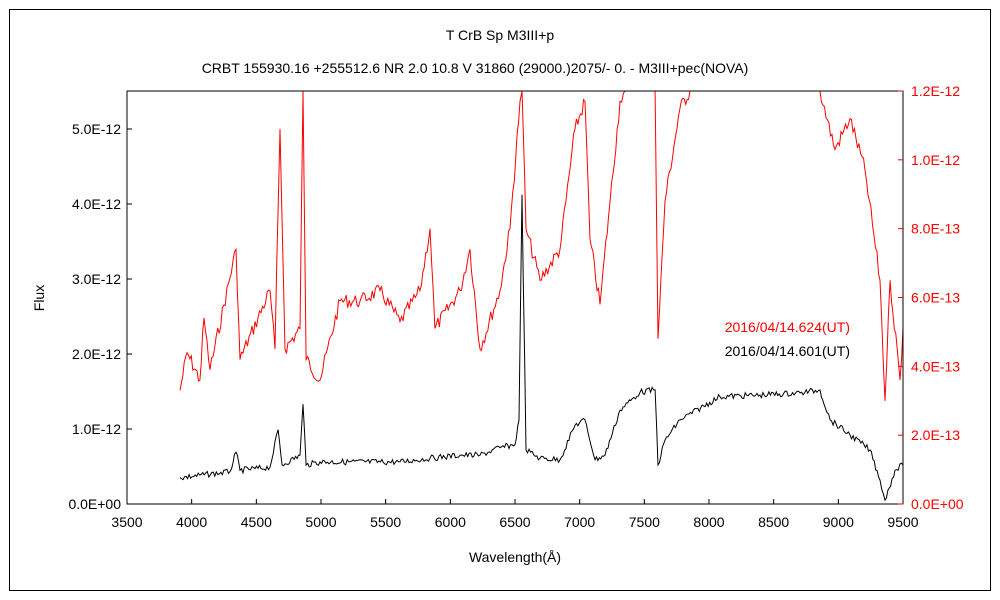 This screenshot has height=600, width=1000. What do you see at coordinates (935, 435) in the screenshot?
I see `y-right-tick-label: 2.0E-13` at bounding box center [935, 435].